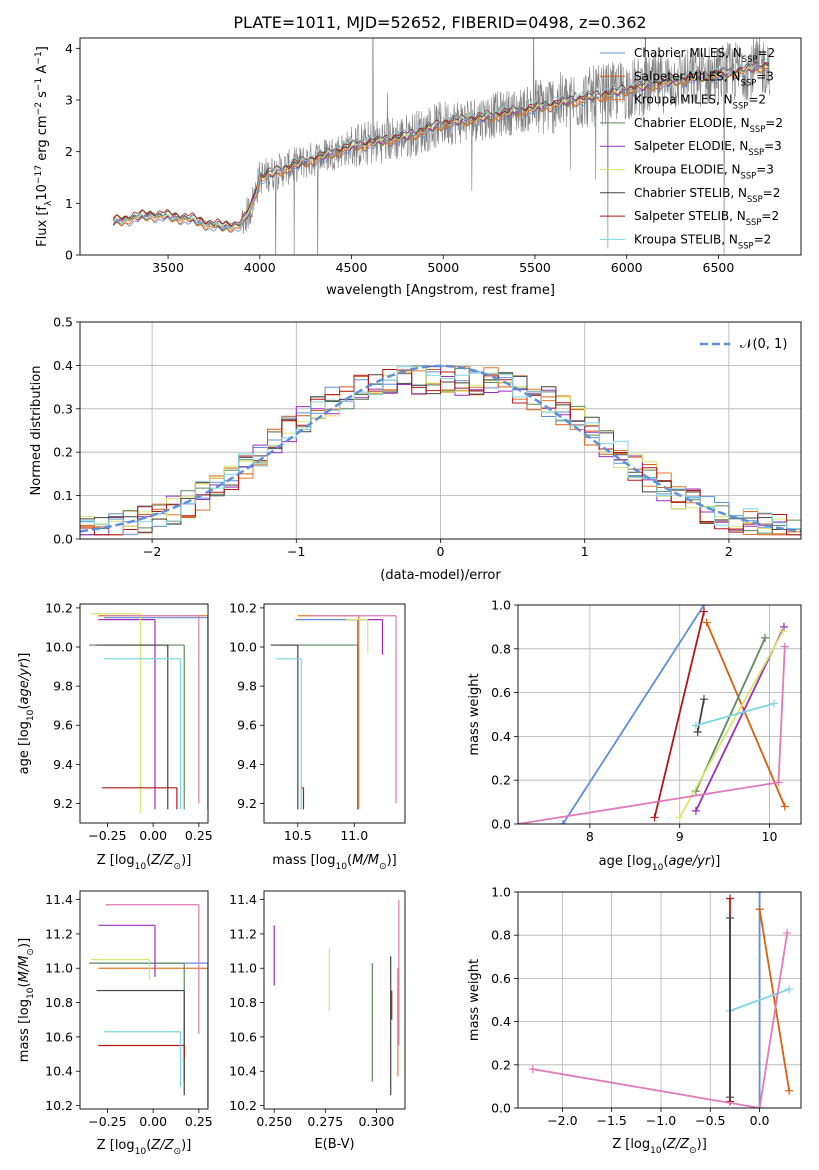 This screenshot has width=819, height=1170. I want to click on label-part: Z/Z, so click(162, 860).